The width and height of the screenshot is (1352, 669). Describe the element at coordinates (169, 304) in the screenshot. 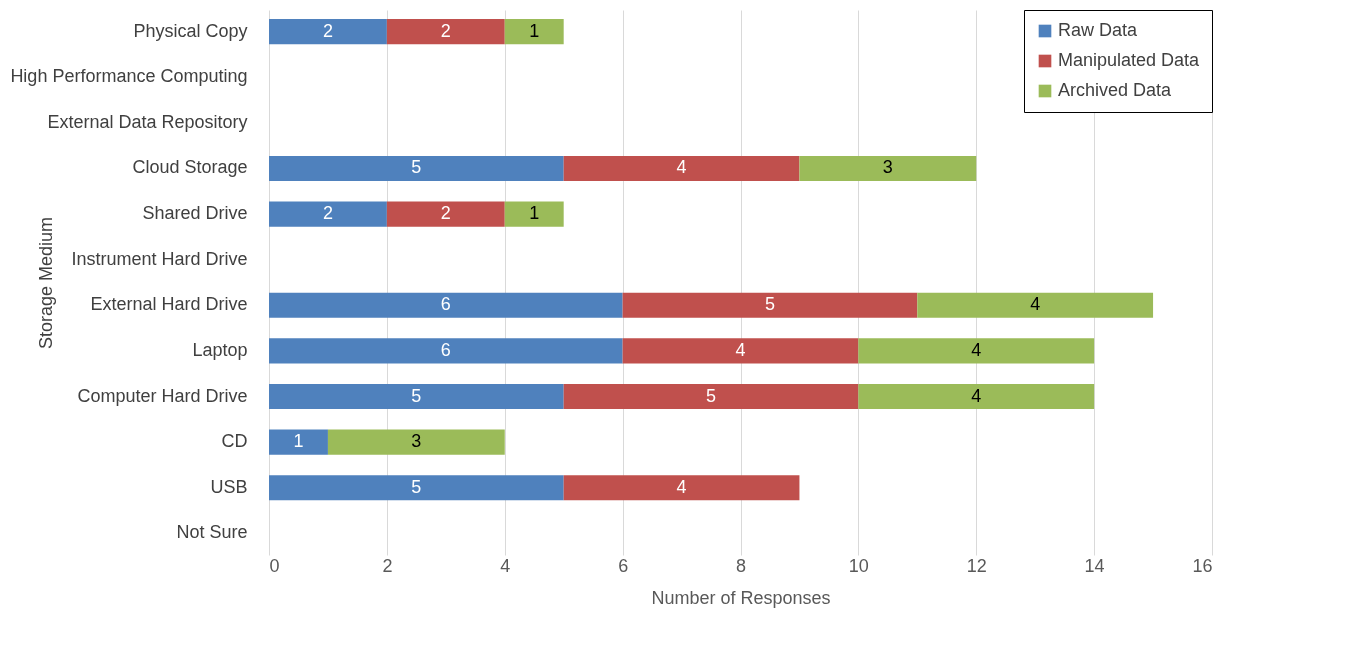

I see `y-tick-label: External Hard Drive` at that location.